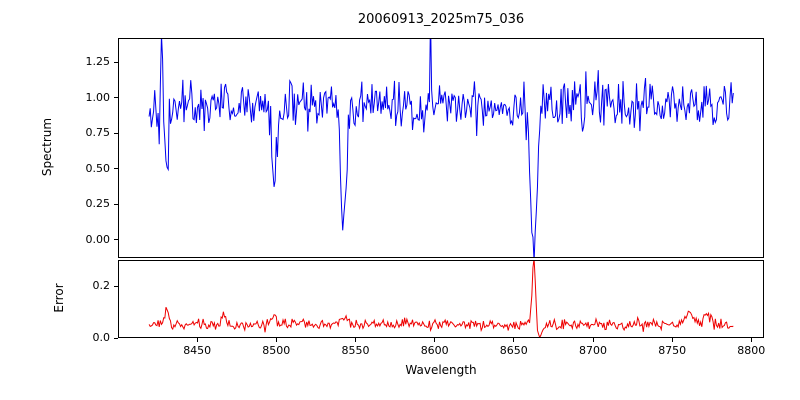 The image size is (800, 400). I want to click on error-line-svg, so click(441, 299).